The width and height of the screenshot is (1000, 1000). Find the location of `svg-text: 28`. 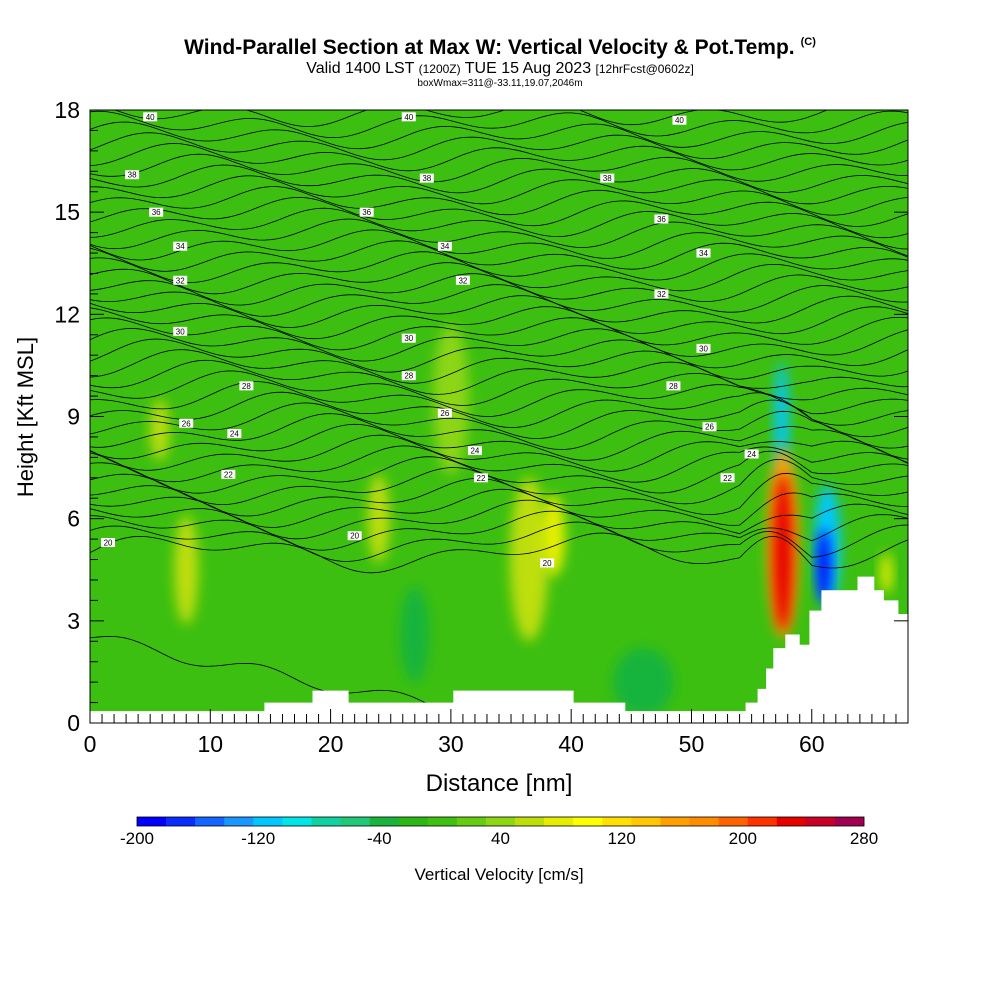

svg-text: 28 is located at coordinates (246, 386).